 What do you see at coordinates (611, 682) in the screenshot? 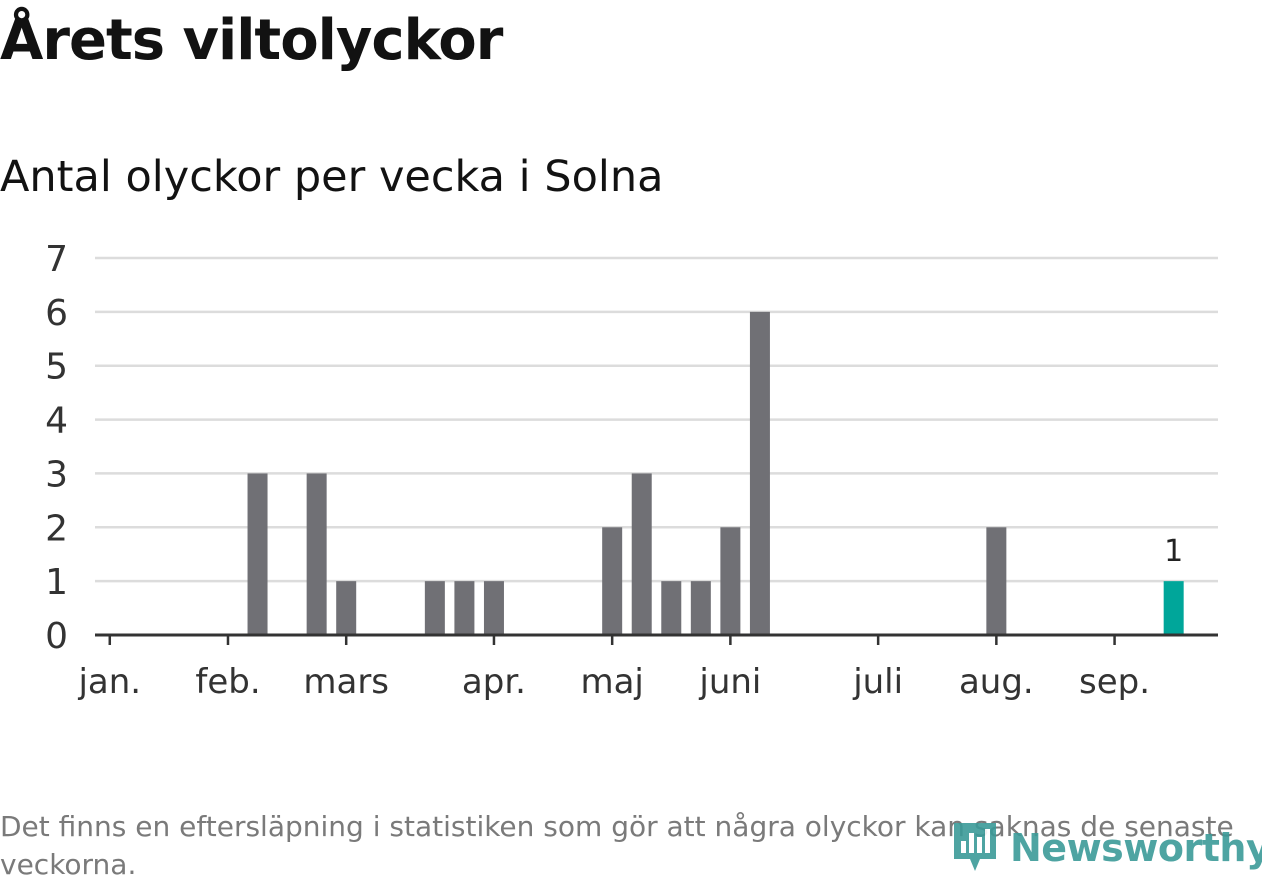
I see `x-tick-label: maj` at bounding box center [611, 682].